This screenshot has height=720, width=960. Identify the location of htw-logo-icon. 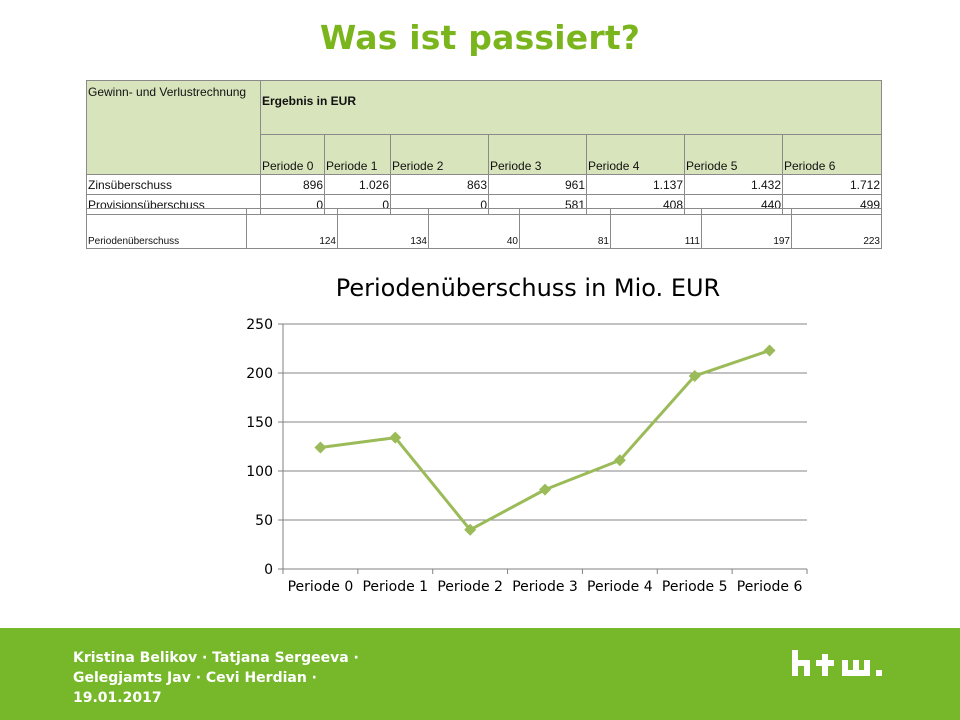
(837, 663).